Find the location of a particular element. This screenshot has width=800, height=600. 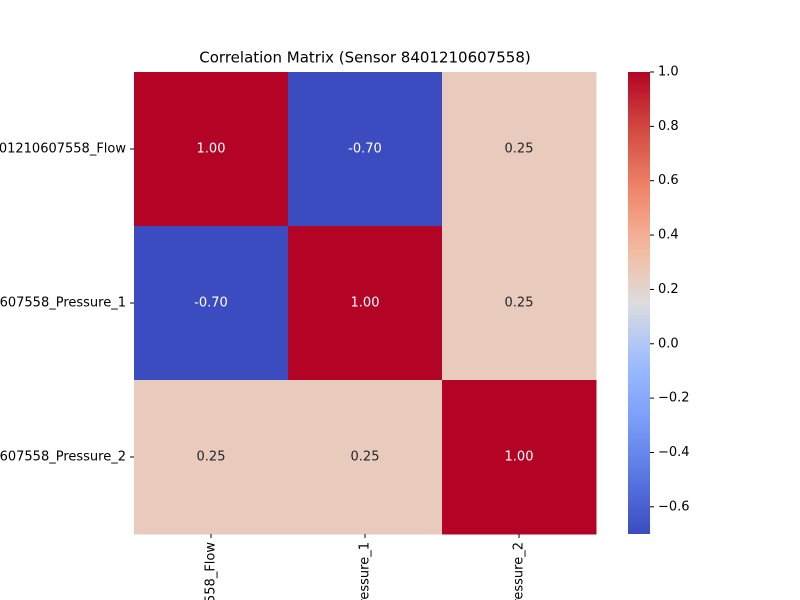

y-tick-label: 8401210607558_Pressure_2 is located at coordinates (63, 457).